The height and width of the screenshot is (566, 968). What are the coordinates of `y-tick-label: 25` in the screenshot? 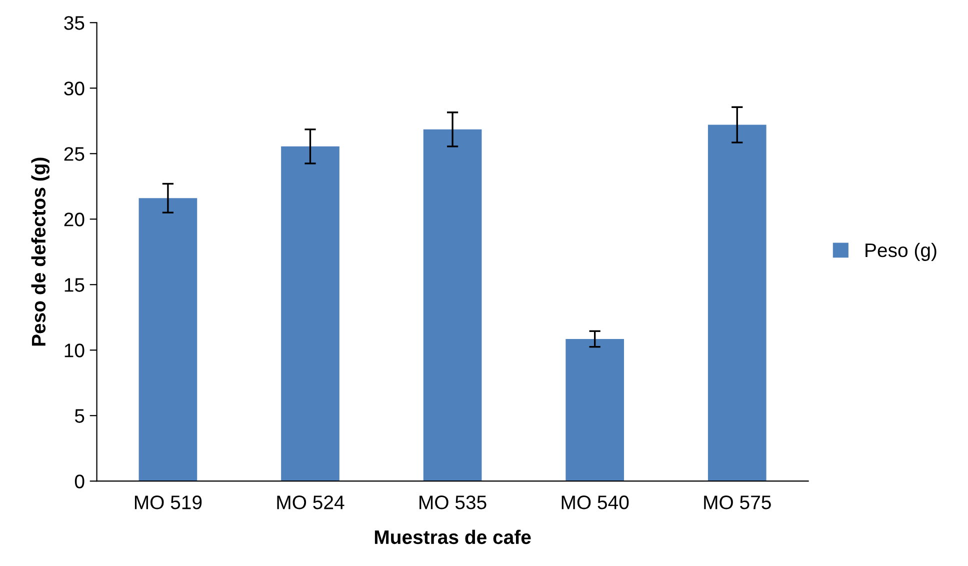 It's located at (74, 154).